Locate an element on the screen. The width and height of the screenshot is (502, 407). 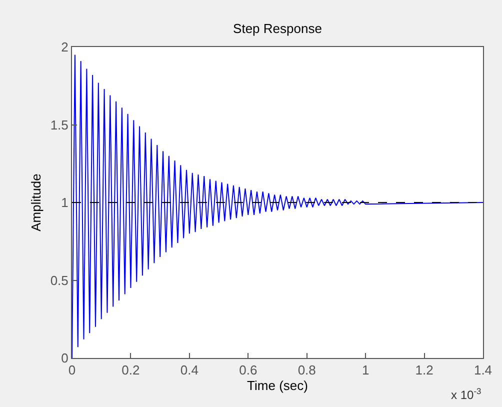
y-tick-label: 0 is located at coordinates (64, 358).